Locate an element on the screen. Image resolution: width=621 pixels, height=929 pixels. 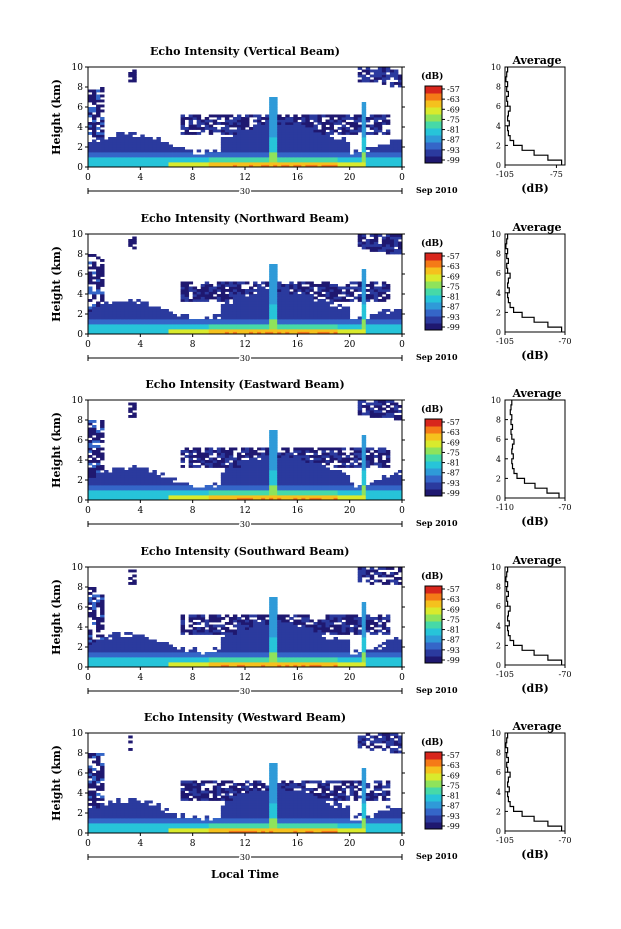
avg-y-tick-label: 0 is located at coordinates (498, 332).